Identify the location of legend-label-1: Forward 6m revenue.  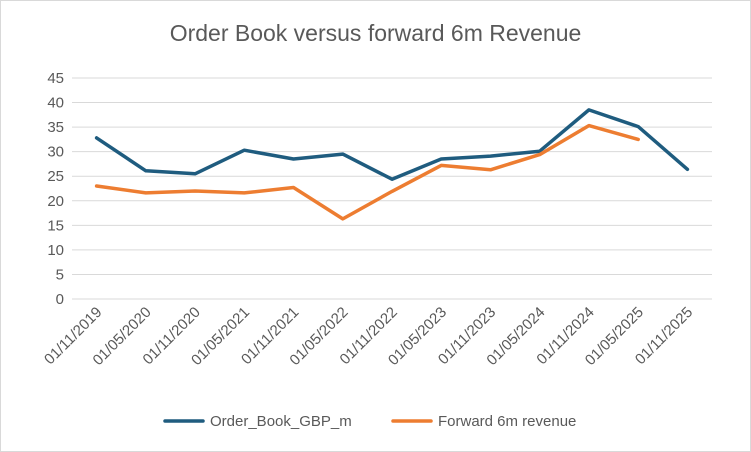
(507, 421).